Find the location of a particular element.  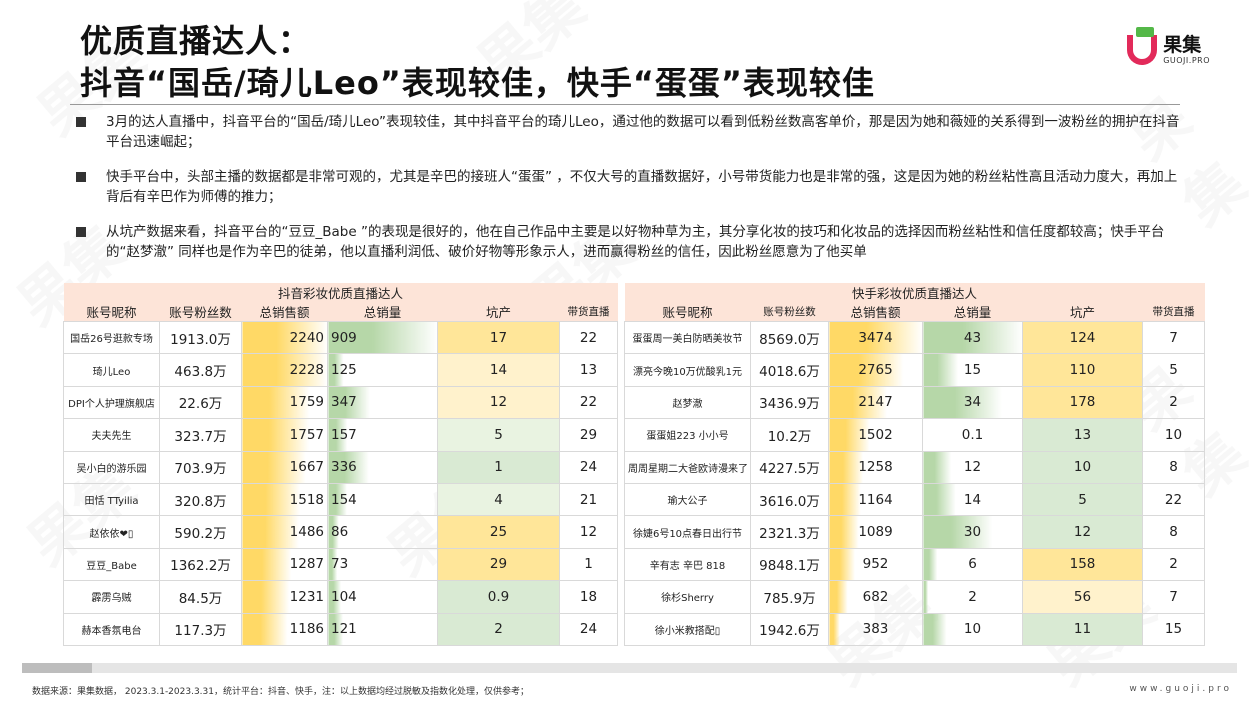

fans-count: 703.9万 is located at coordinates (200, 467).